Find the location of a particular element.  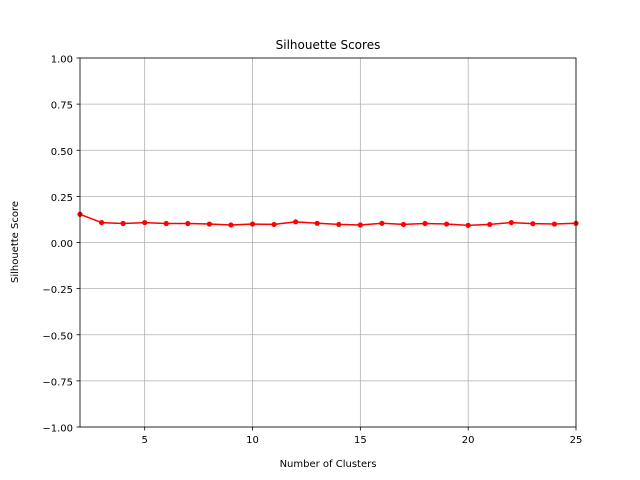

y-axis-ticks: −1.00 −0.75 −0.50 −0.25 0.00 0.25 0.50 0.75 1.00 is located at coordinates (61, 245).